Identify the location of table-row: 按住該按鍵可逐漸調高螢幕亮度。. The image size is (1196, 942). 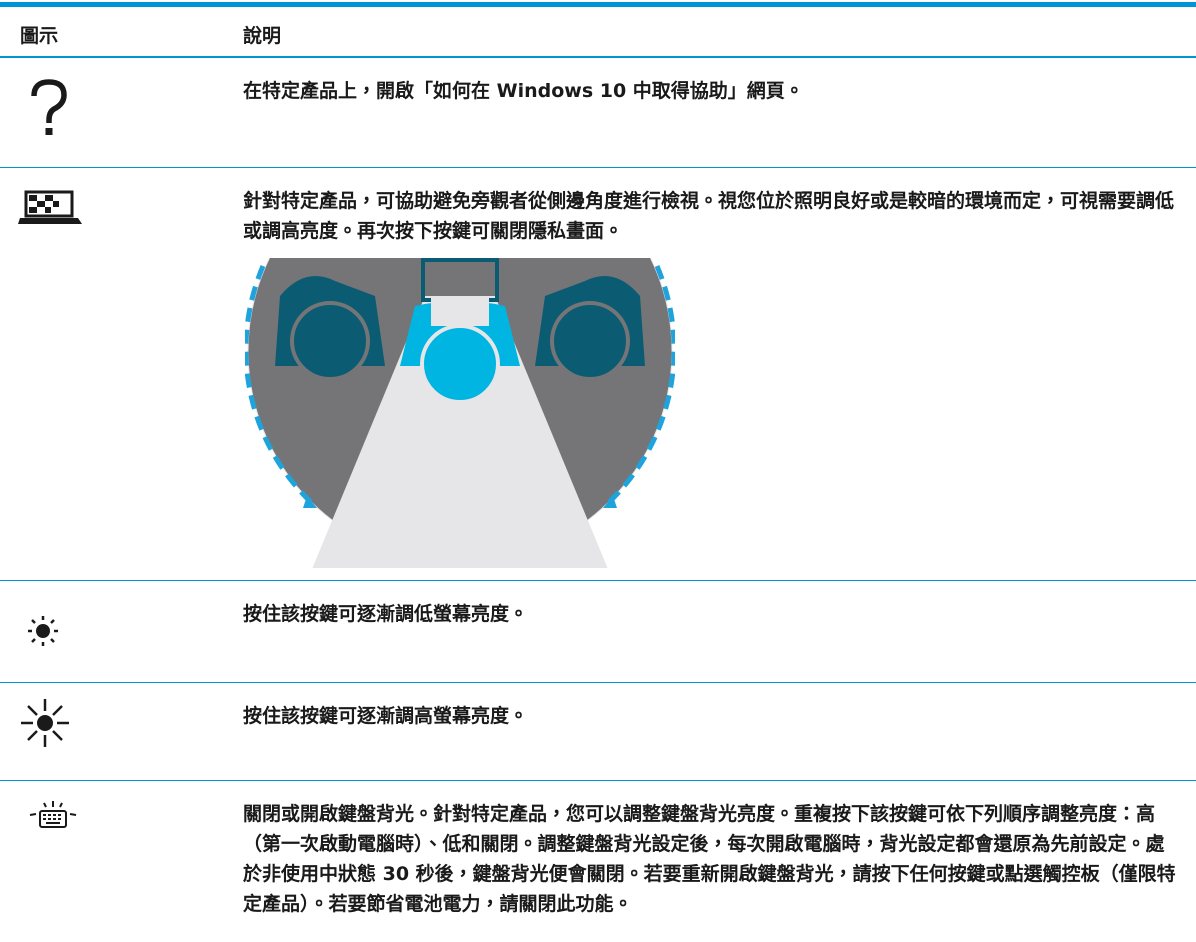
(598, 732).